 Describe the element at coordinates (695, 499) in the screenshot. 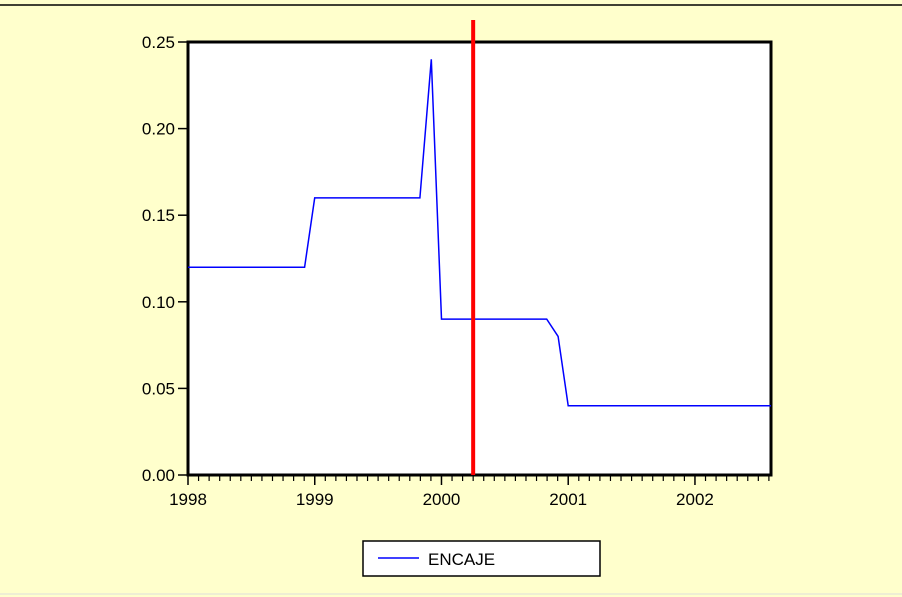

I see `x-tick-label: 2002` at that location.